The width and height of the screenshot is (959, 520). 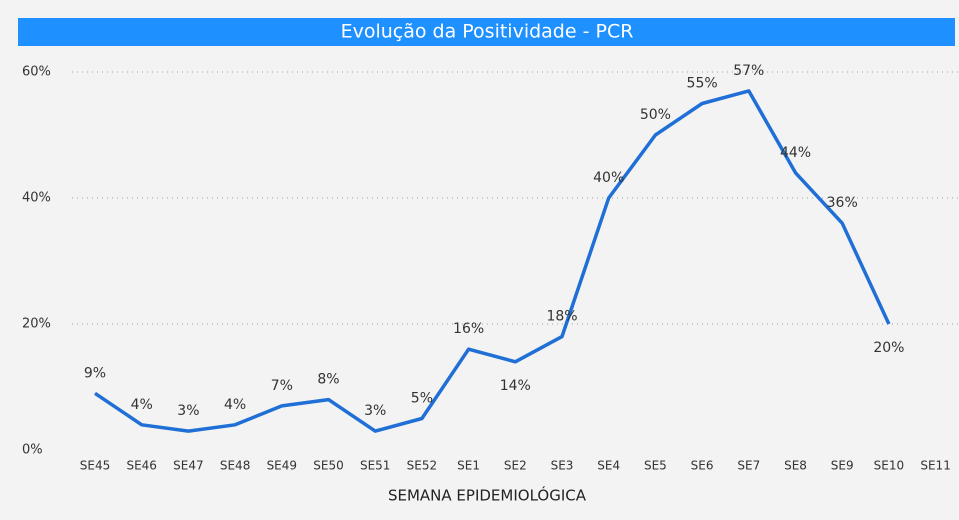 I want to click on x-tick-label: SE1, so click(x=468, y=466).